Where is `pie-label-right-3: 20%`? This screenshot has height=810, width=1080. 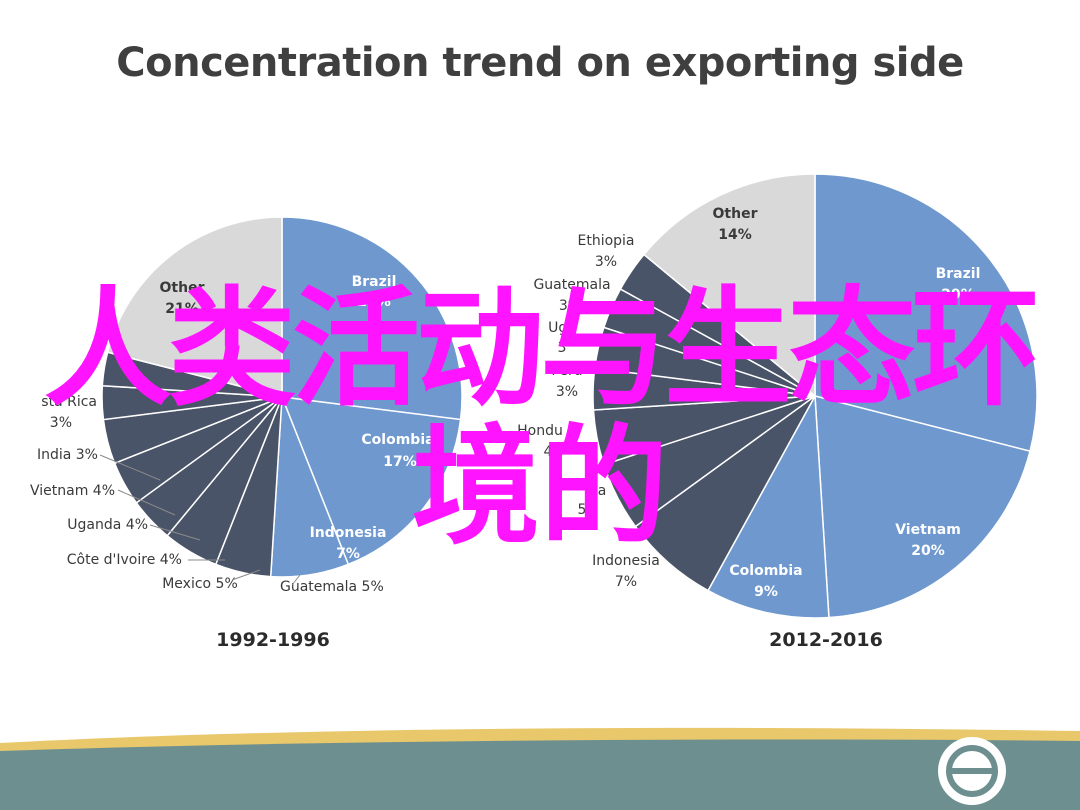
pie-label-right-3: 20% is located at coordinates (928, 551).